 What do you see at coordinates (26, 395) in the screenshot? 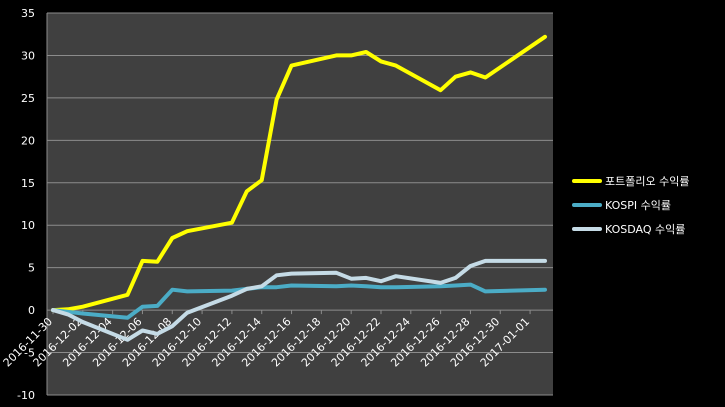
I see `y-tick-label: -10` at bounding box center [26, 395].